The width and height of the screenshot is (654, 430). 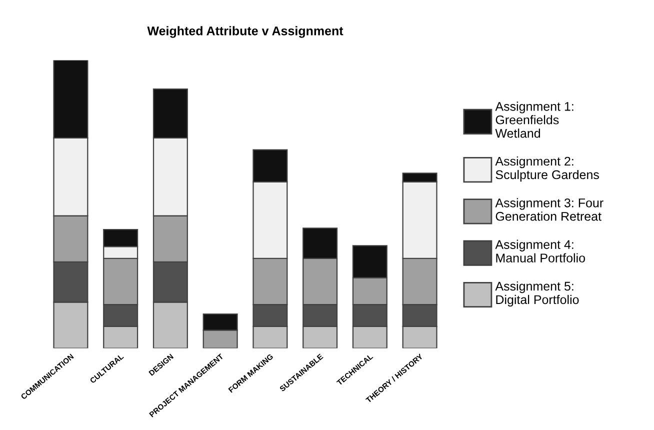 I want to click on legend-label: Assignment 2: Sculpture Gardens, so click(x=547, y=169).